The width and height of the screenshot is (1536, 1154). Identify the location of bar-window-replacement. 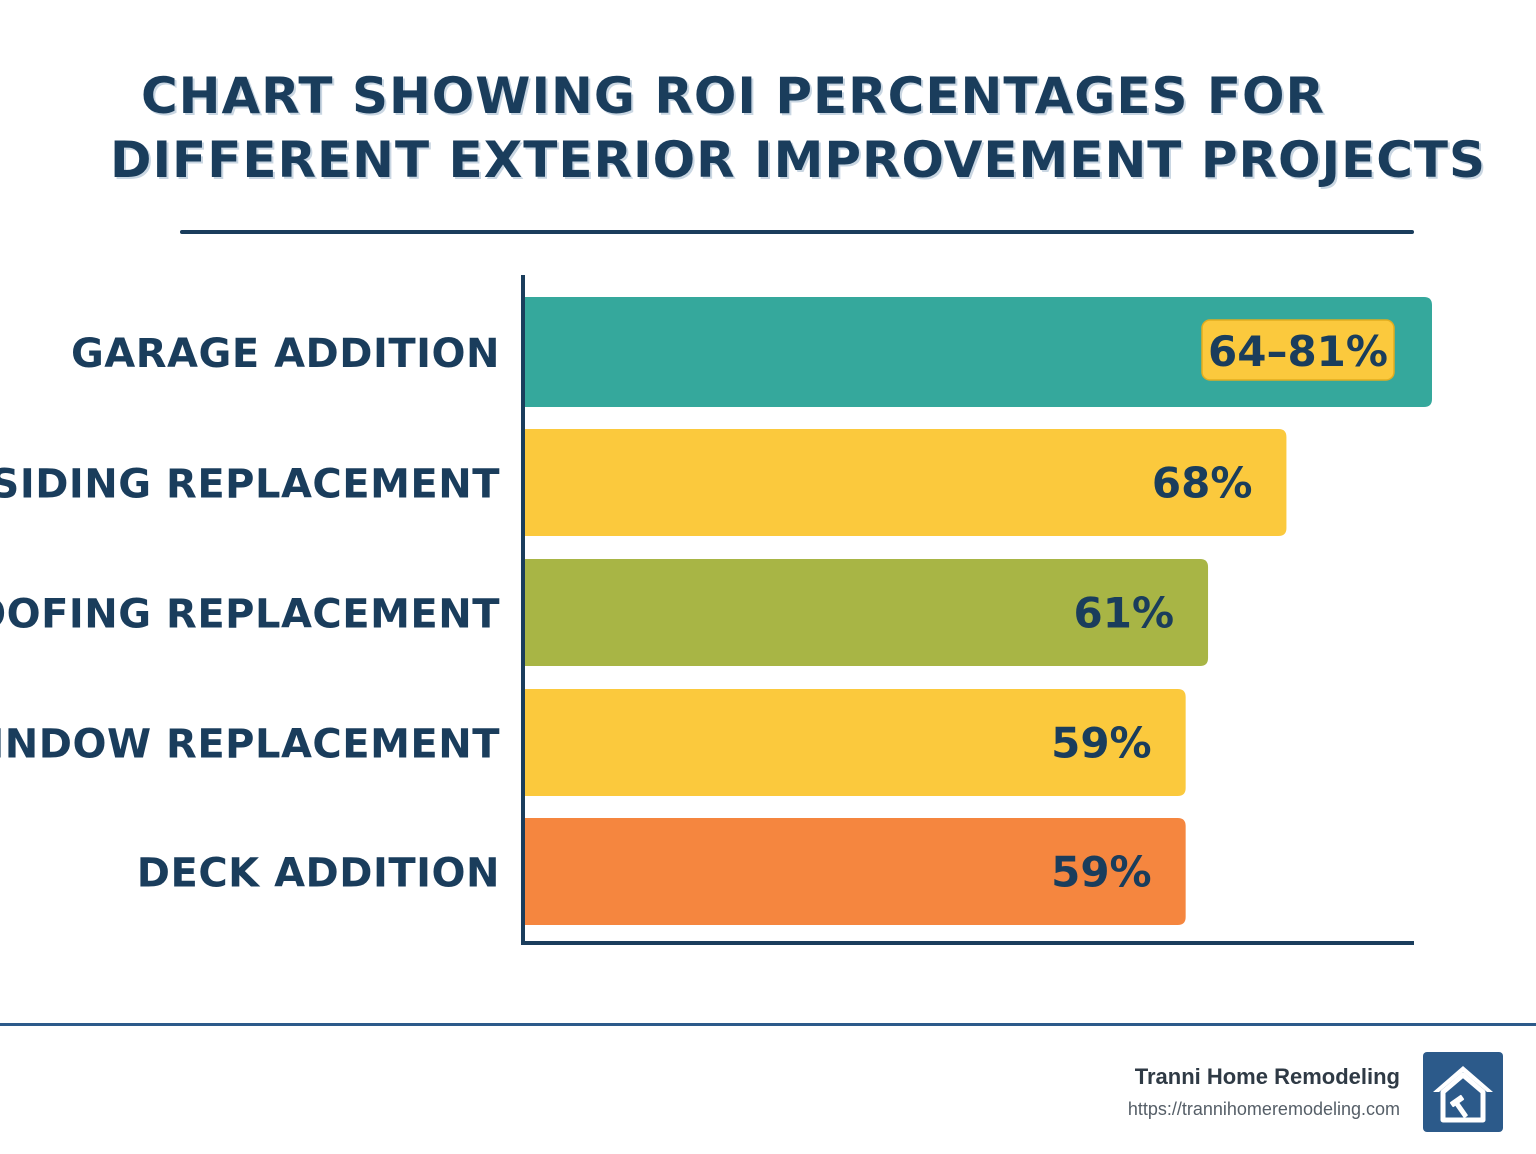
(855, 742).